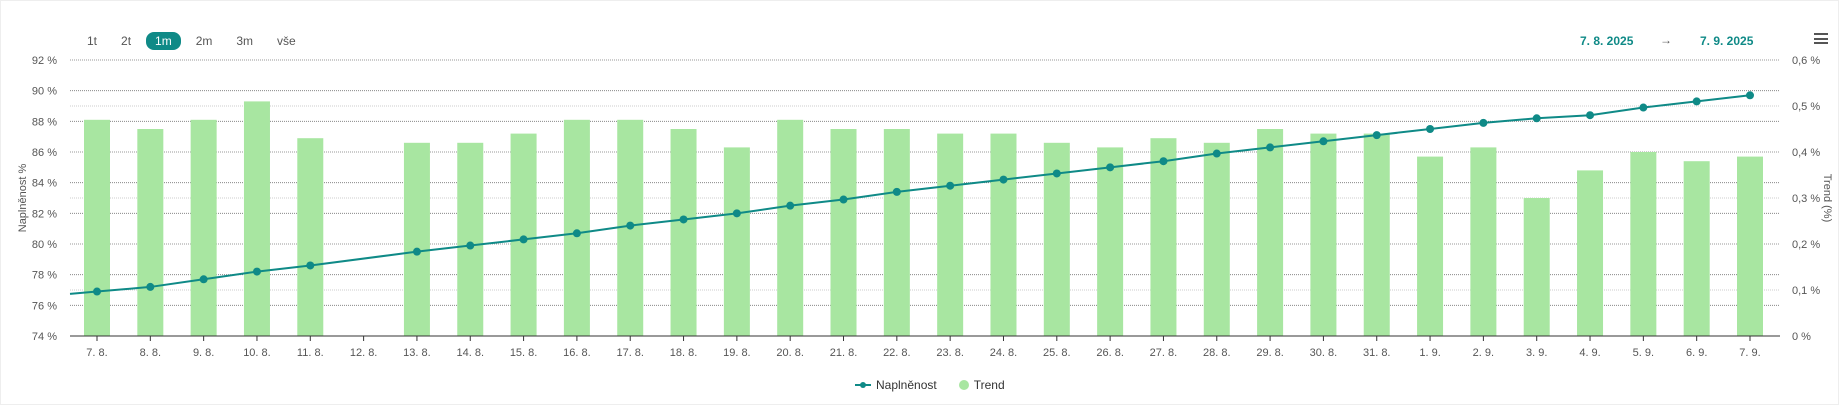  What do you see at coordinates (1749, 353) in the screenshot?
I see `x-tick-label: 7. 9.` at bounding box center [1749, 353].